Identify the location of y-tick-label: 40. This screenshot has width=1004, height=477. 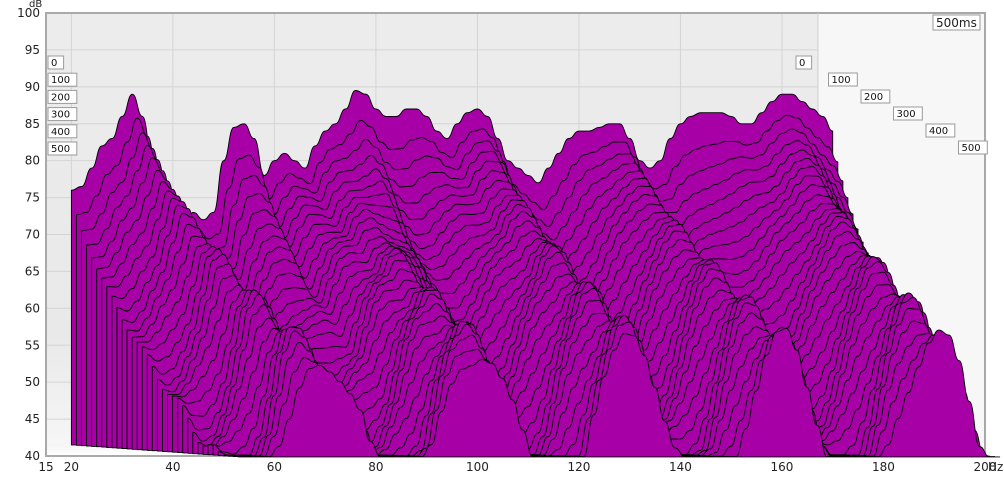
(32, 456).